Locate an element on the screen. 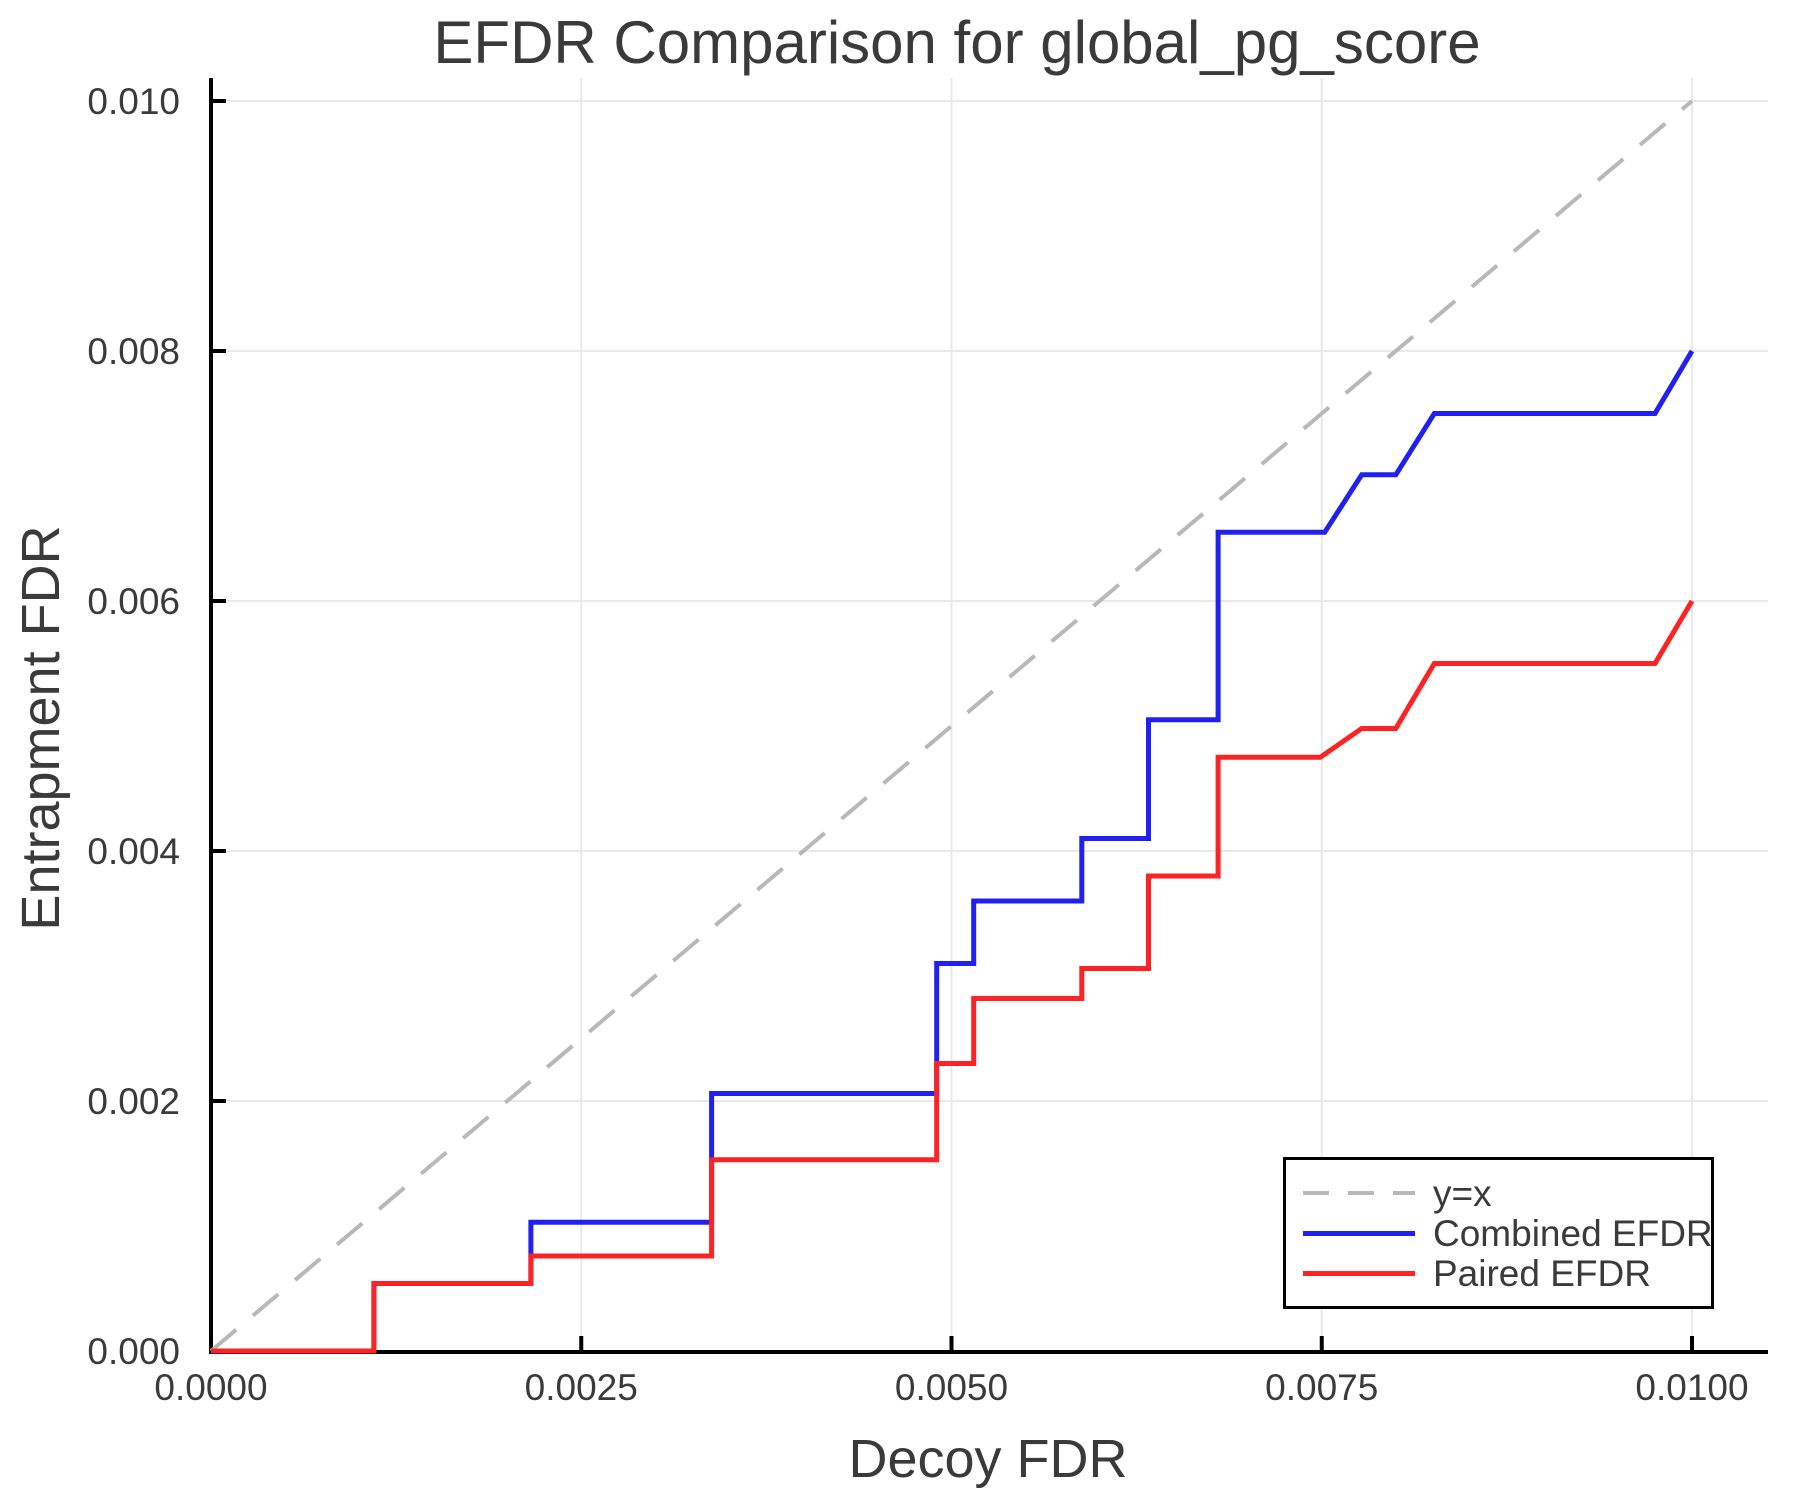 This screenshot has height=1500, width=1800. y-tick-label: 0.010 is located at coordinates (133, 101).